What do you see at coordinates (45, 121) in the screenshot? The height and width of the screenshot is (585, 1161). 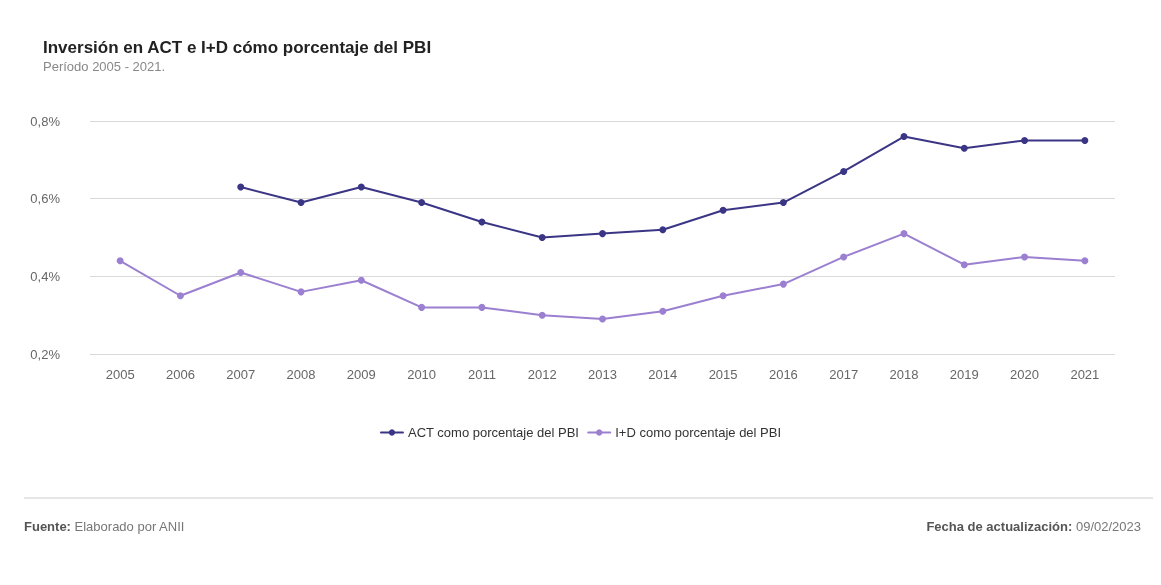 I see `y-tick-label: 0,8%` at bounding box center [45, 121].